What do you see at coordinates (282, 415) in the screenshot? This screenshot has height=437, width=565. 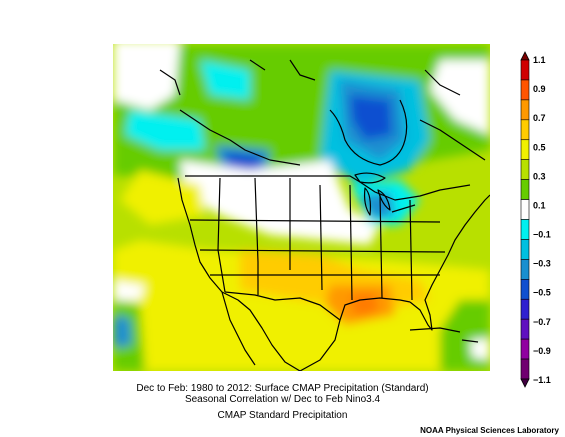 I see `figure-subtitle: CMAP Standard Precipitation` at bounding box center [282, 415].